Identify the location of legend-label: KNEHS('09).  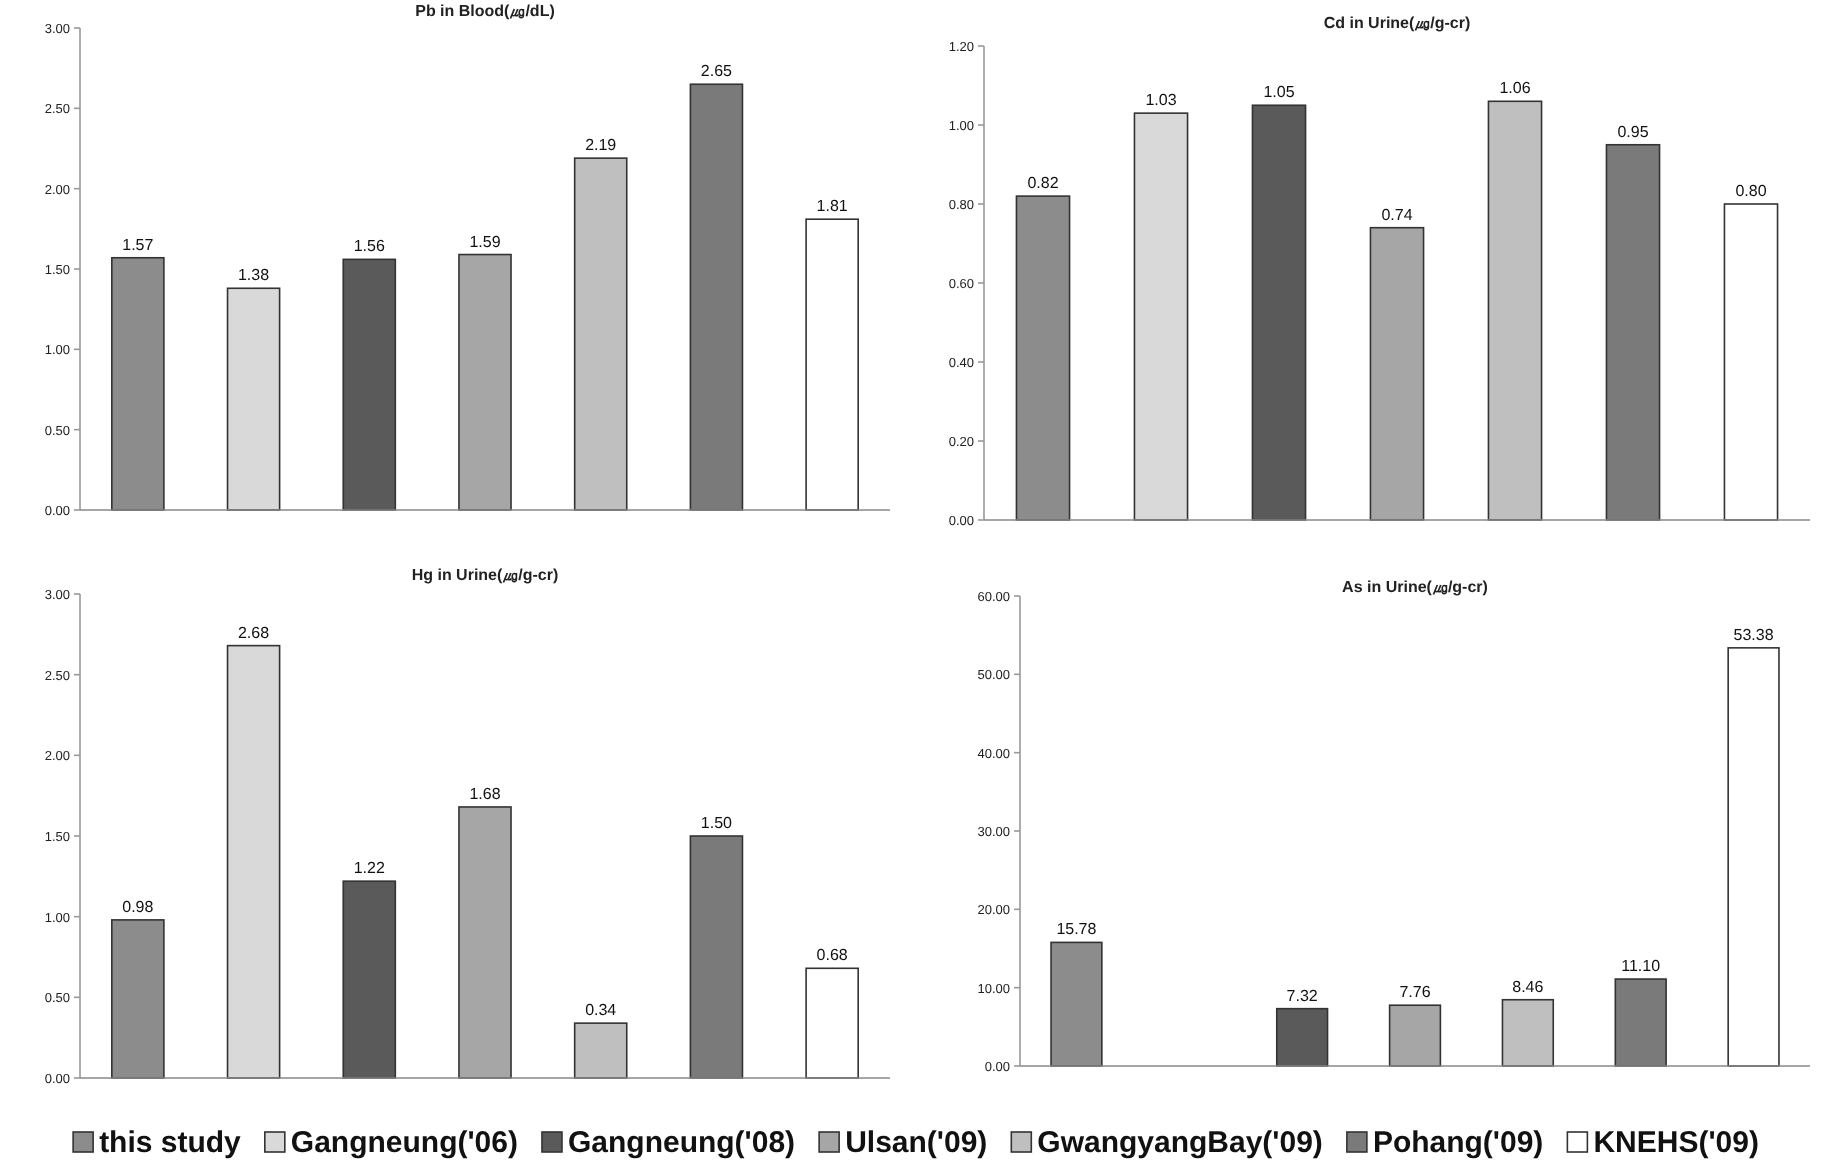
(1676, 1143).